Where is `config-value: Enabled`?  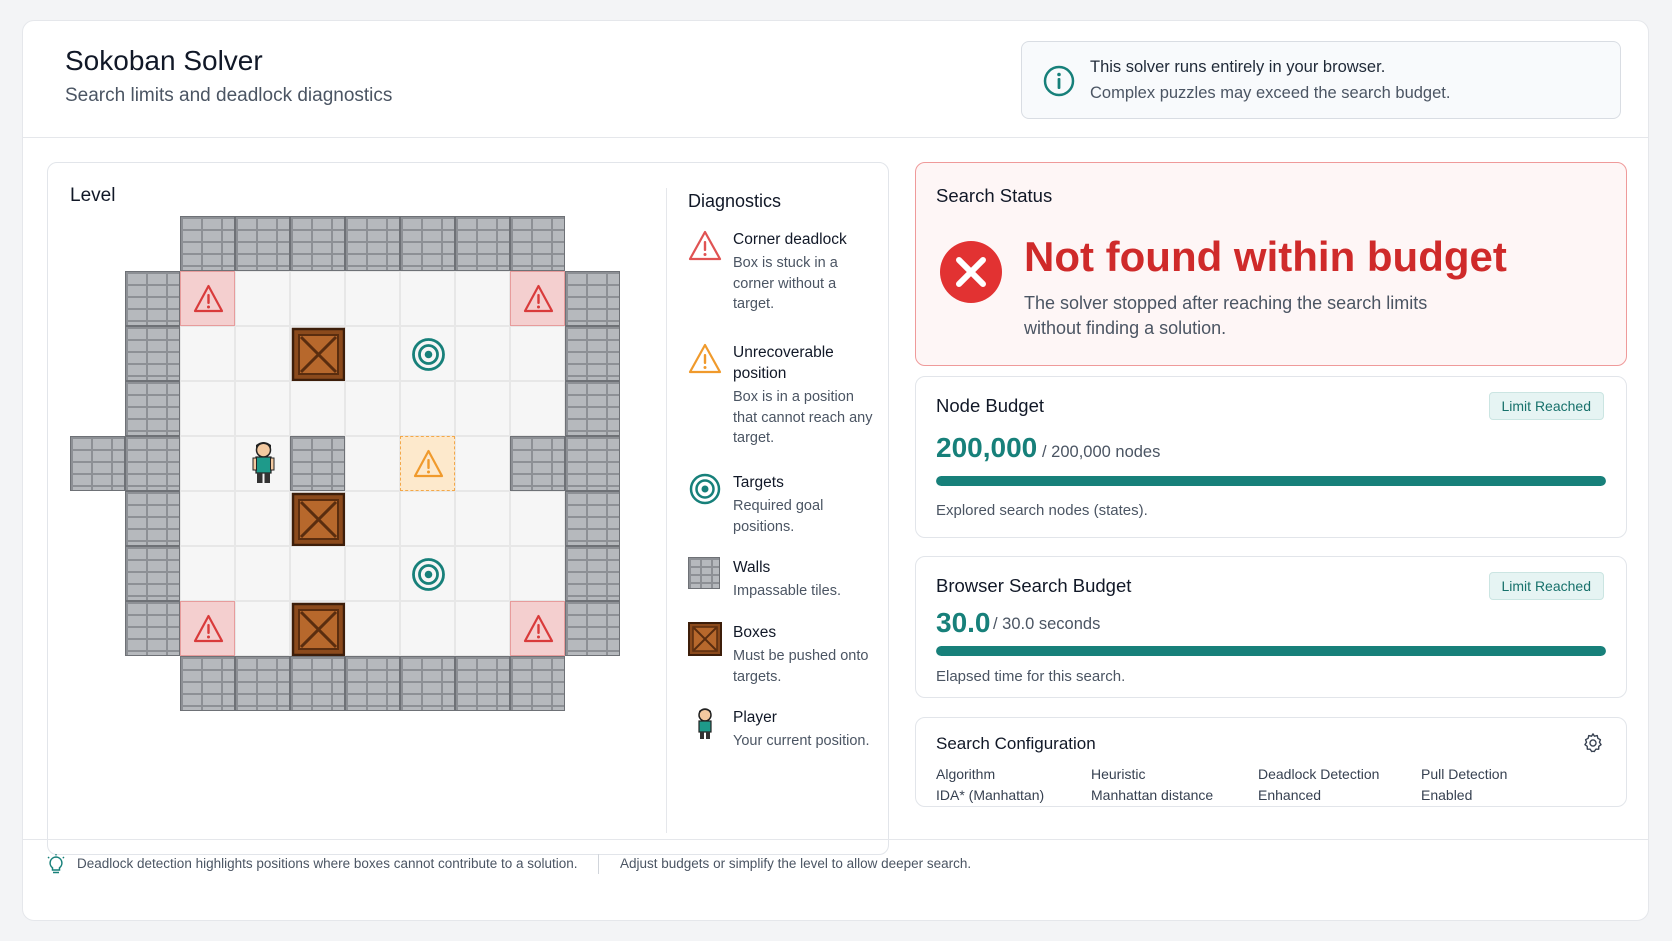
config-value: Enabled is located at coordinates (1447, 795).